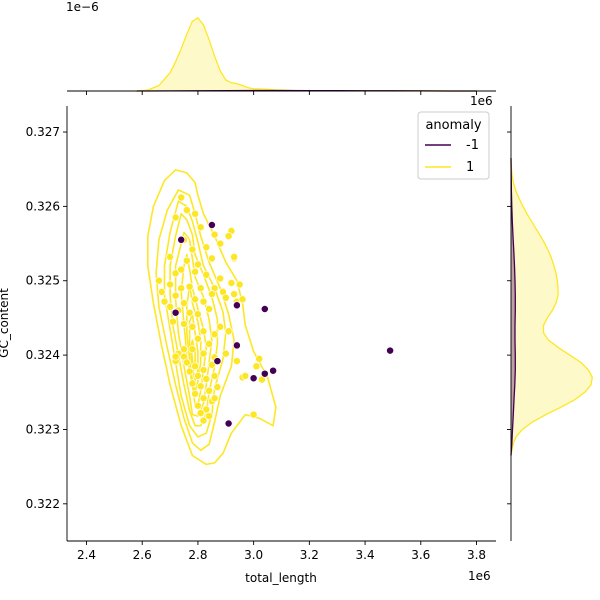 This screenshot has width=600, height=600. I want to click on x-tick-label-0: 2.4, so click(86, 555).